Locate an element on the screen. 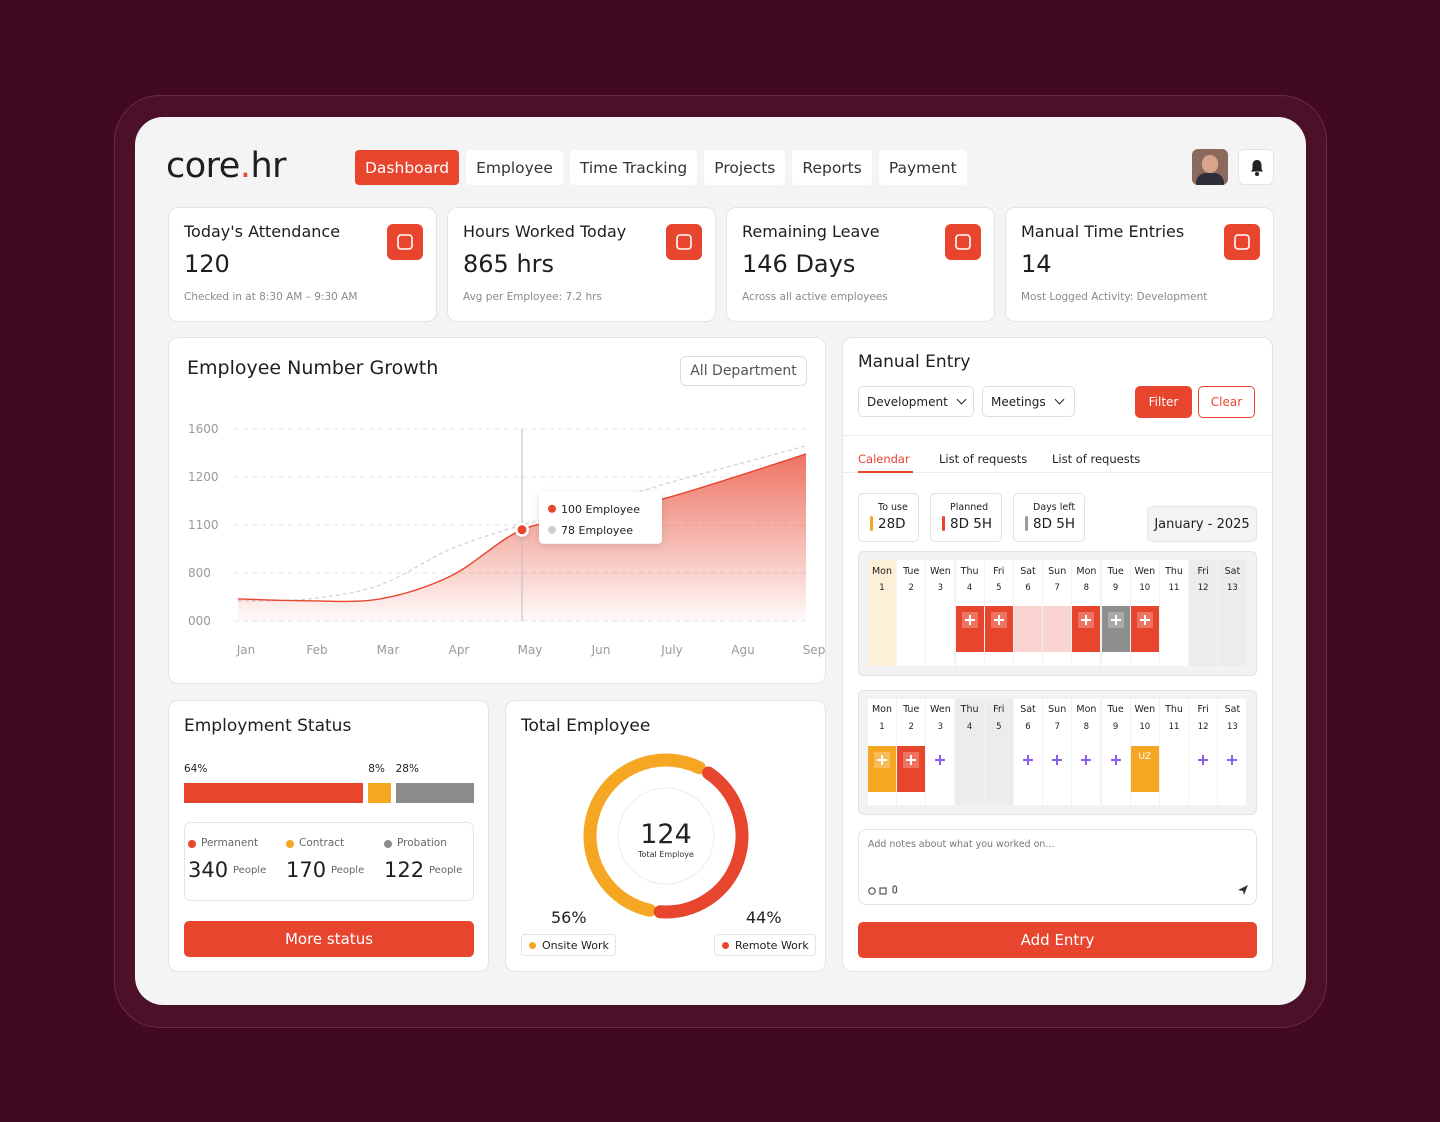 The height and width of the screenshot is (1122, 1440). summary-value: 8D 5H is located at coordinates (1054, 524).